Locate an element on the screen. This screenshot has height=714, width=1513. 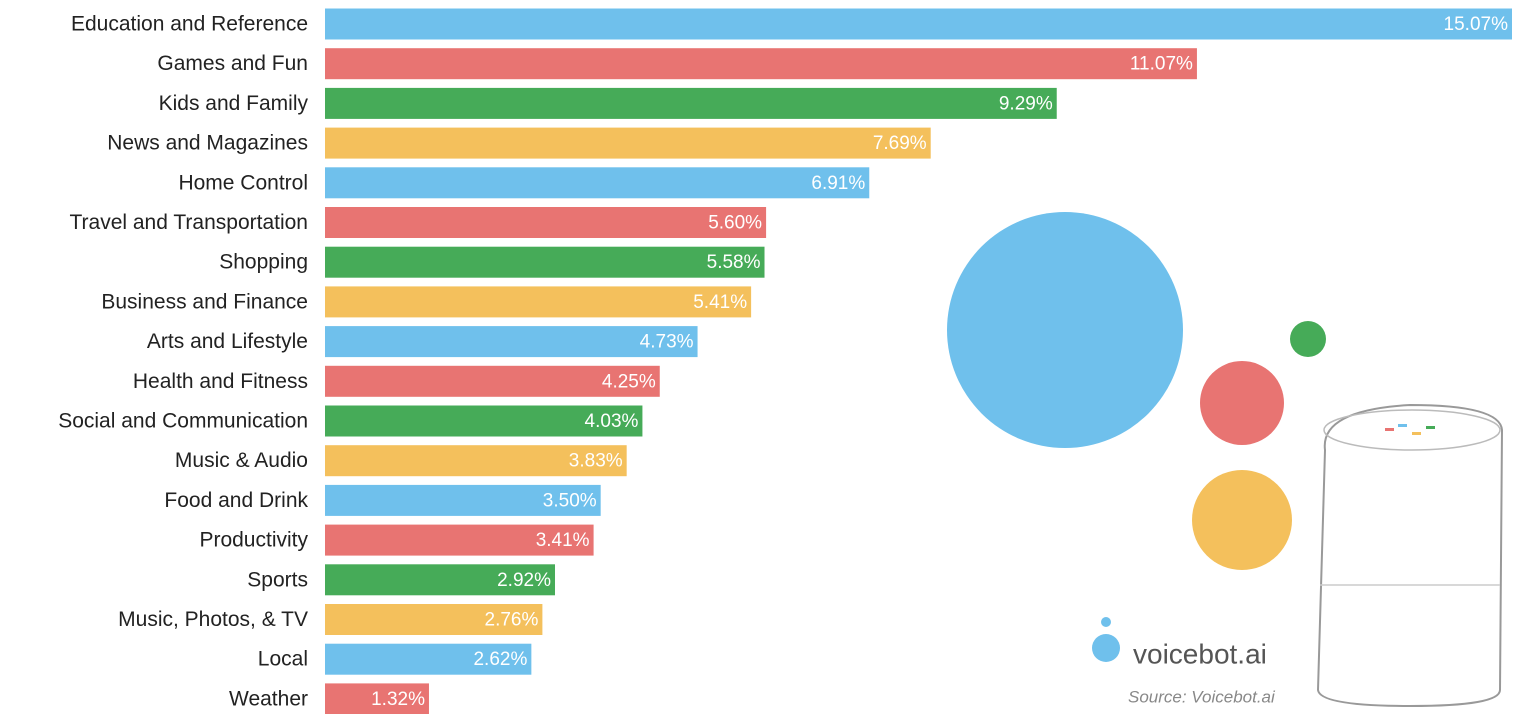
value-label: 3.50% is located at coordinates (570, 500).